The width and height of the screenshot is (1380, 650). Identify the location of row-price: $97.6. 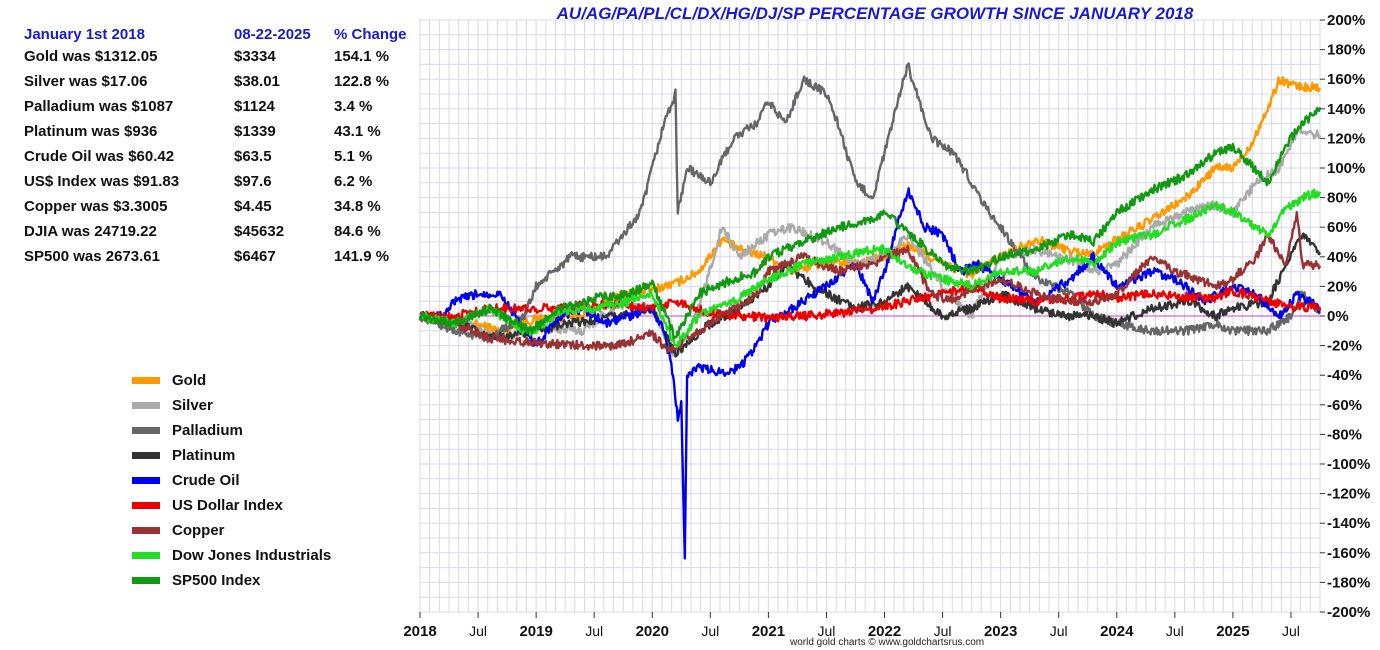
(253, 181).